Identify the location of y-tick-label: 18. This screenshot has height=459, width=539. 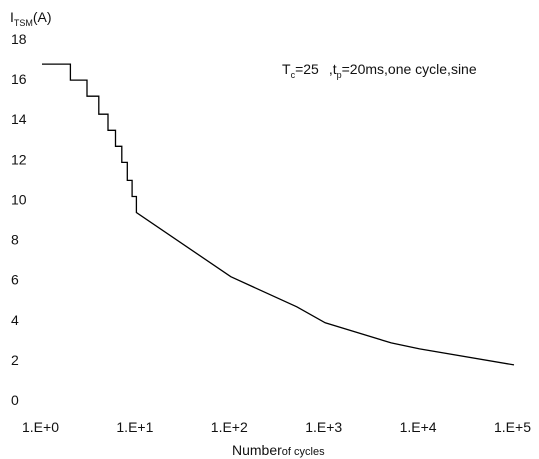
(19, 39).